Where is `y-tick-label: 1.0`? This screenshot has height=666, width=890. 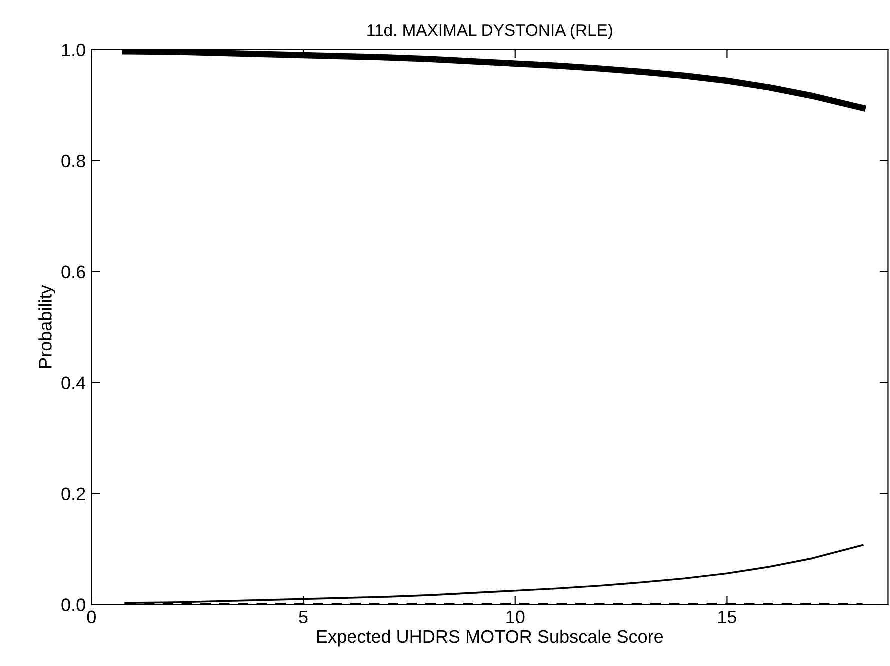
y-tick-label: 1.0 is located at coordinates (74, 50).